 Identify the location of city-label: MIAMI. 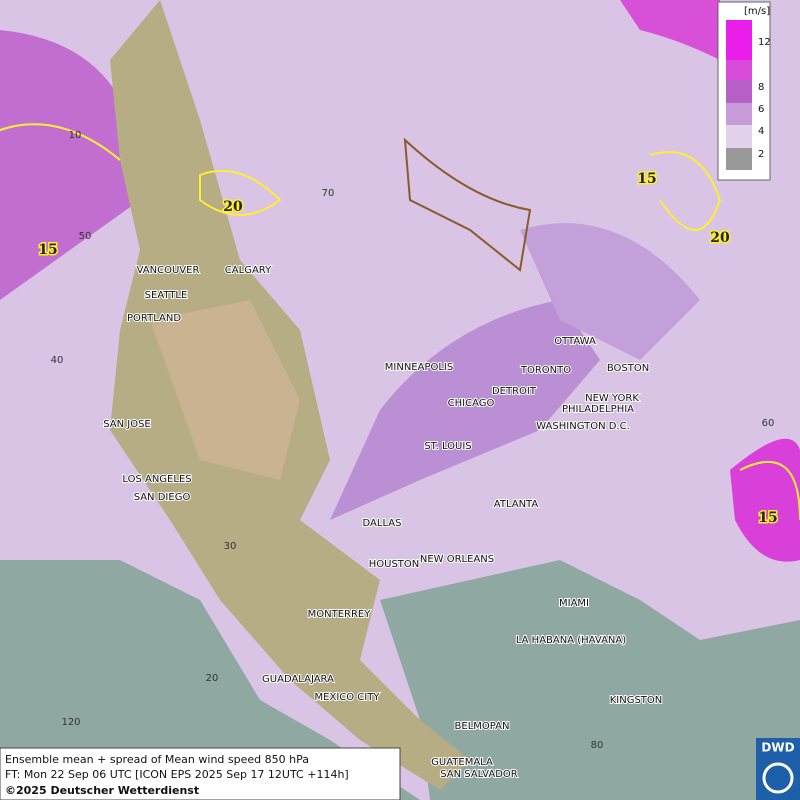
(574, 603).